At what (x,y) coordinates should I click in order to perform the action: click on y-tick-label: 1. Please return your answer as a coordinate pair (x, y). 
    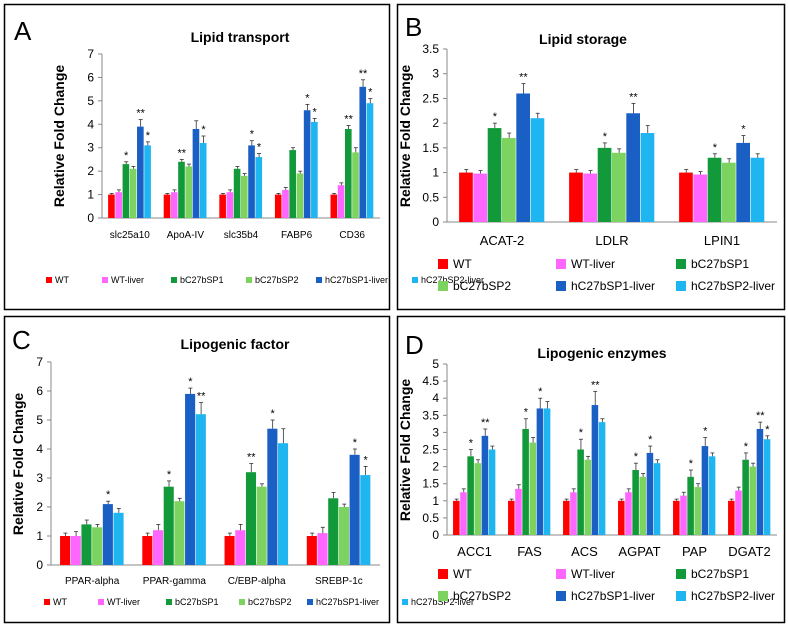
    Looking at the image, I should click on (435, 501).